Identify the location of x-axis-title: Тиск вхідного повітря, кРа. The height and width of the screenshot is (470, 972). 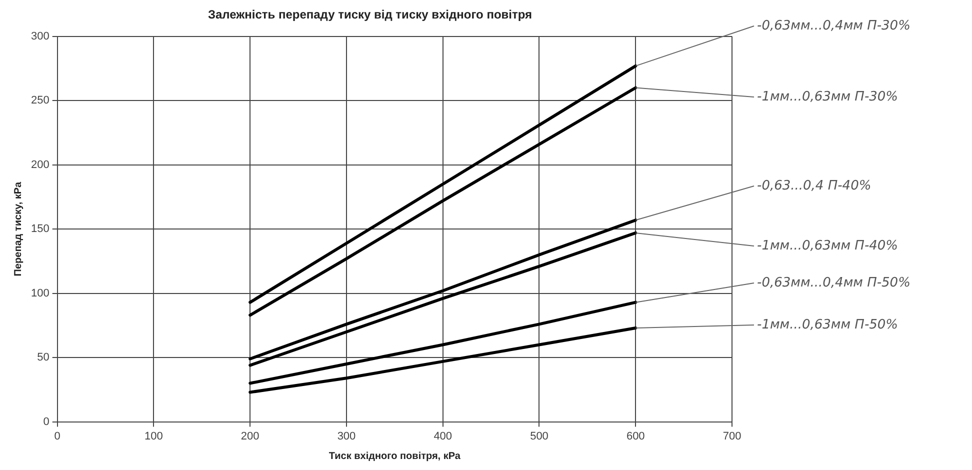
(394, 456).